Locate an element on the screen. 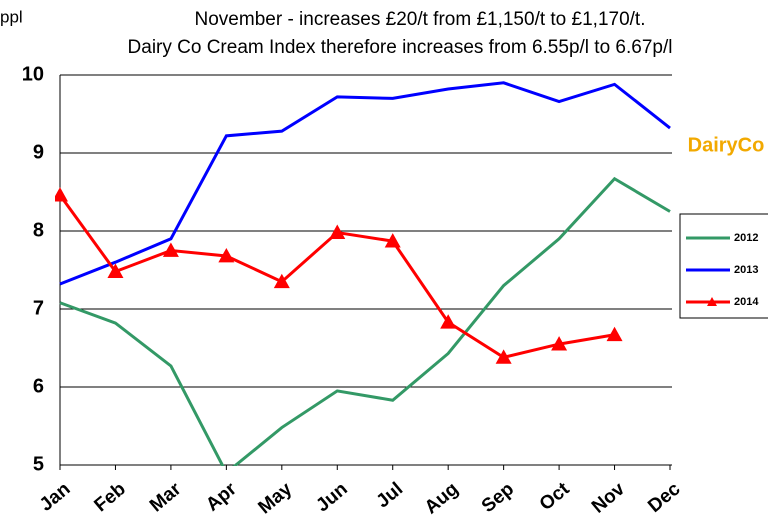  x-tick-label: Feb is located at coordinates (110, 498).